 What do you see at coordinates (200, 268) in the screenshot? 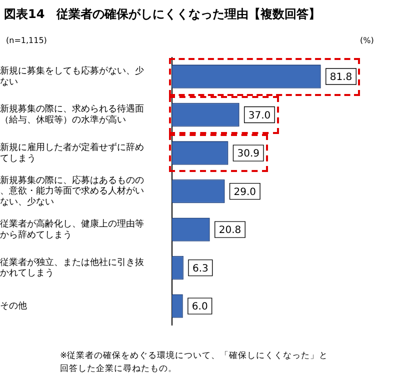
I see `data-label: 6.3` at bounding box center [200, 268].